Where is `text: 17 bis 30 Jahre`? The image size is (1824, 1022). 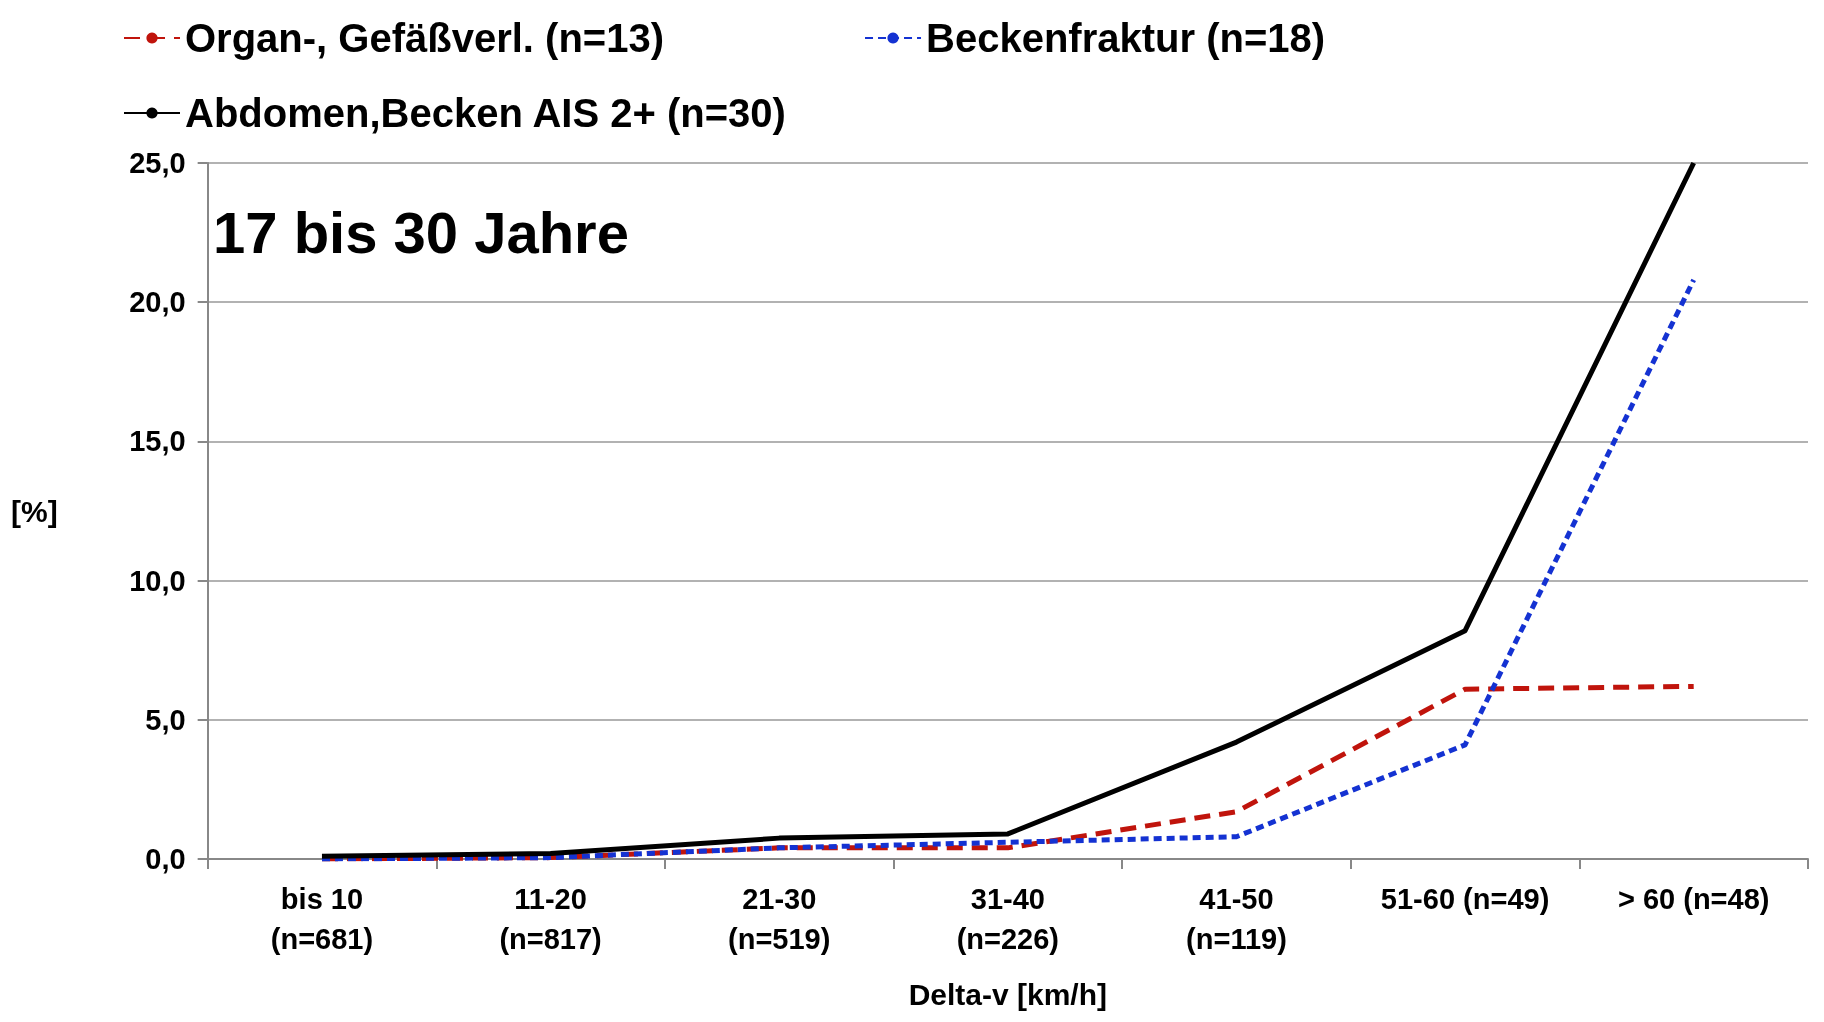
text: 17 bis 30 Jahre is located at coordinates (421, 232).